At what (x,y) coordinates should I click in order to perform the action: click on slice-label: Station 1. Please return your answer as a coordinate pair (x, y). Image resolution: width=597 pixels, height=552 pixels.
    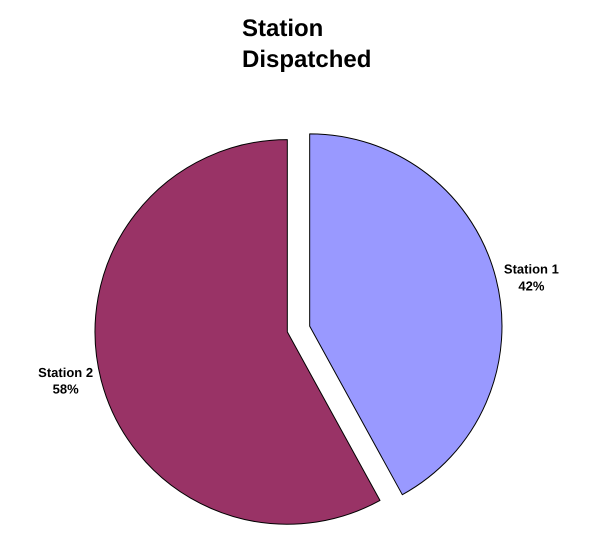
    Looking at the image, I should click on (531, 268).